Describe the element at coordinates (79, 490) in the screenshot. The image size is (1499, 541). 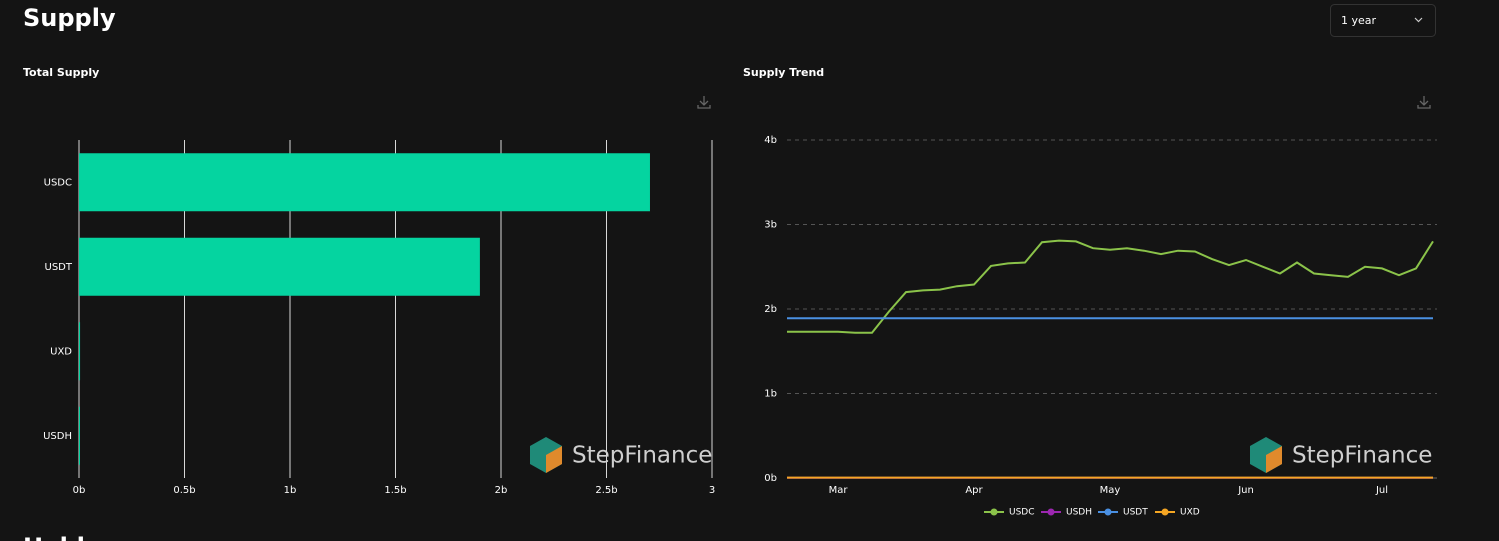
I see `x-tick-label: 0b` at that location.